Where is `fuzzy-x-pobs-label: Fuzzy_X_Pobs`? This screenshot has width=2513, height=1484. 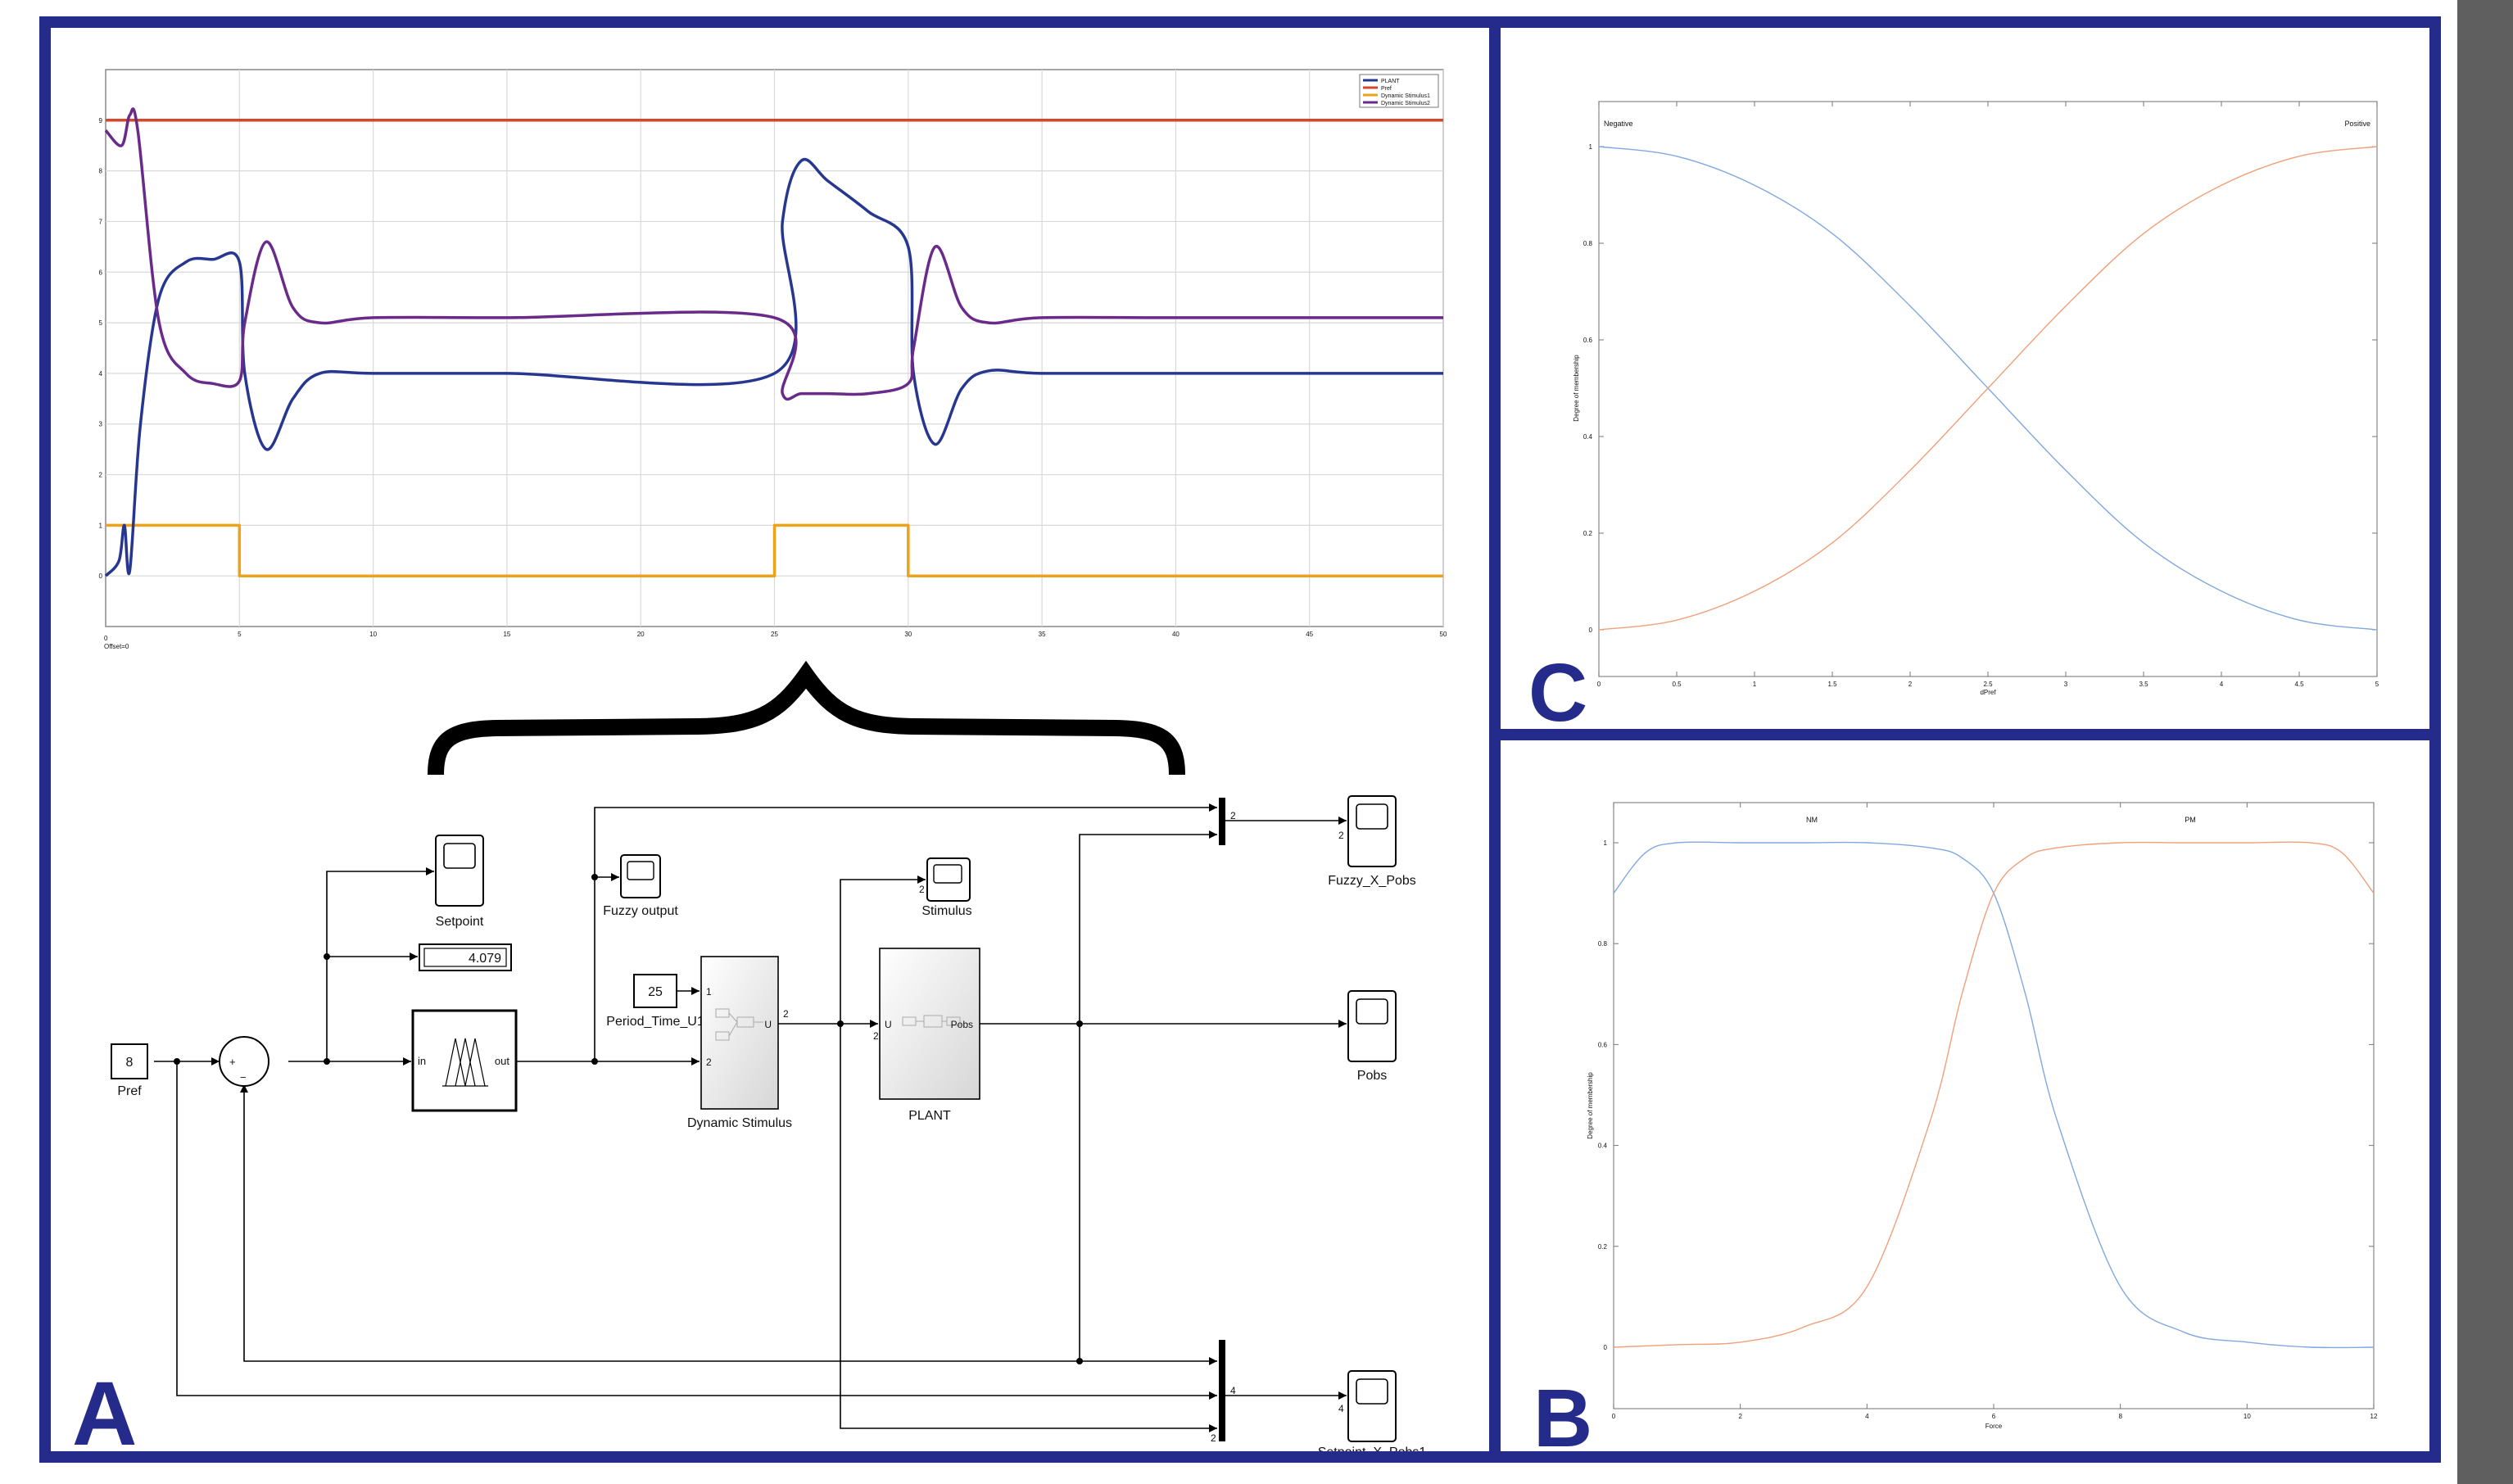
fuzzy-x-pobs-label: Fuzzy_X_Pobs is located at coordinates (1372, 881).